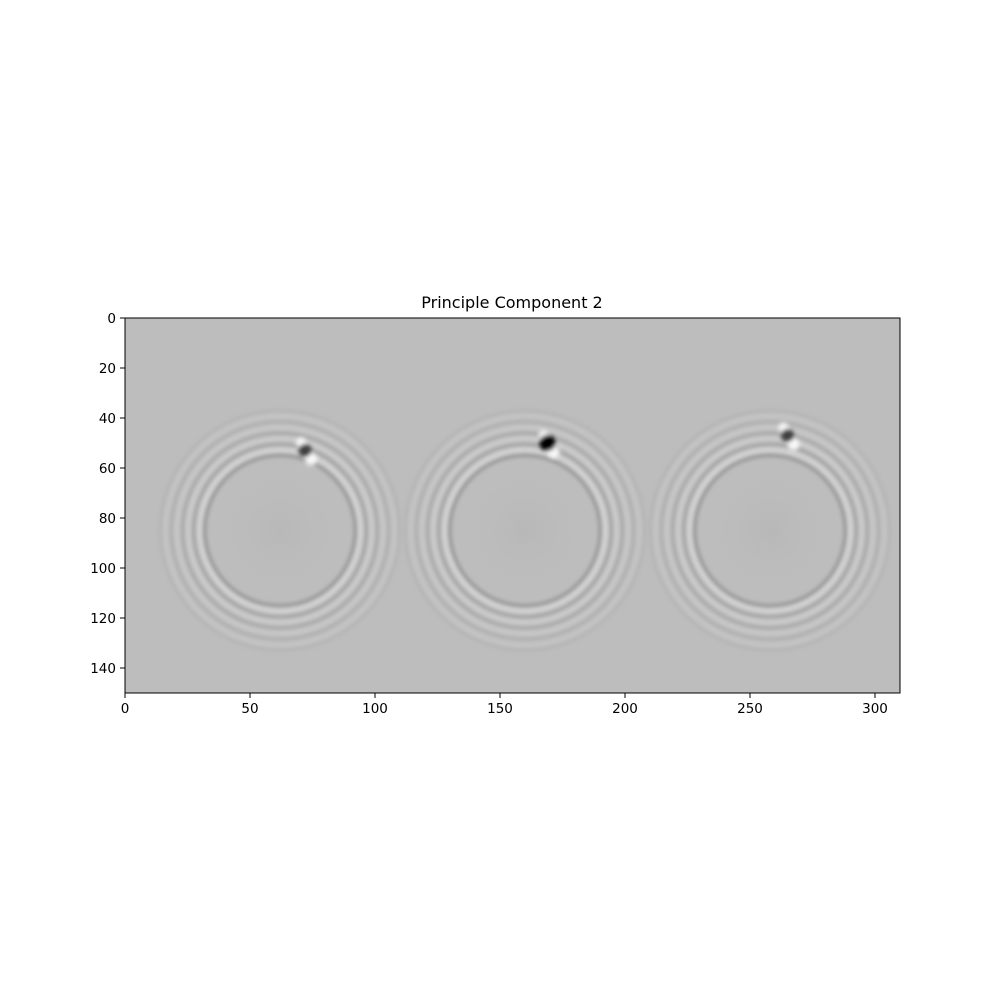 The image size is (1000, 1000). Describe the element at coordinates (500, 709) in the screenshot. I see `x-tick-label: 150` at that location.